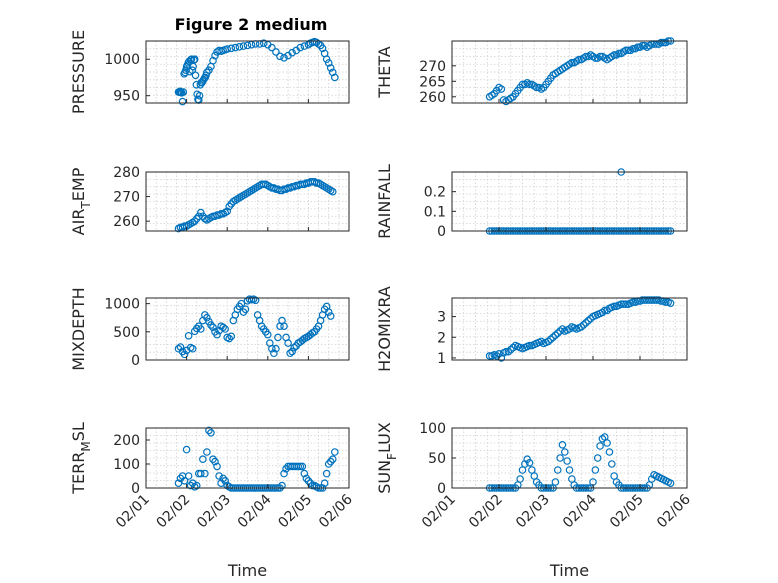 The image size is (778, 583). Describe the element at coordinates (384, 72) in the screenshot. I see `y-axis-label: THETA` at that location.